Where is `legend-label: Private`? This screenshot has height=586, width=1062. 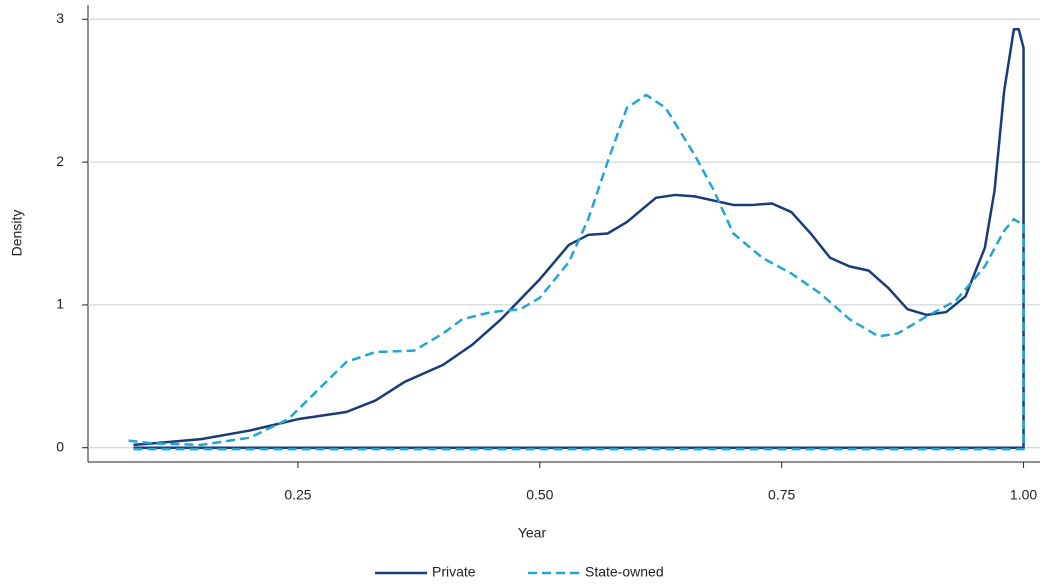 legend-label: Private is located at coordinates (454, 572).